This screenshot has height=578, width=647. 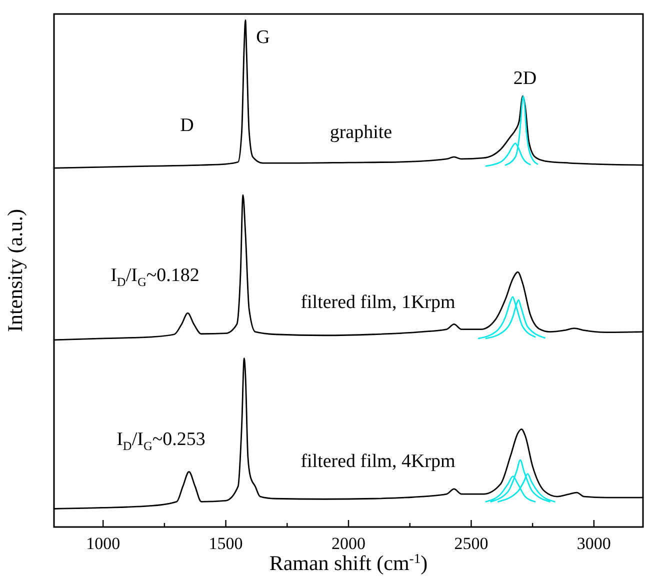 What do you see at coordinates (471, 543) in the screenshot?
I see `x-tick-label: 2500` at bounding box center [471, 543].